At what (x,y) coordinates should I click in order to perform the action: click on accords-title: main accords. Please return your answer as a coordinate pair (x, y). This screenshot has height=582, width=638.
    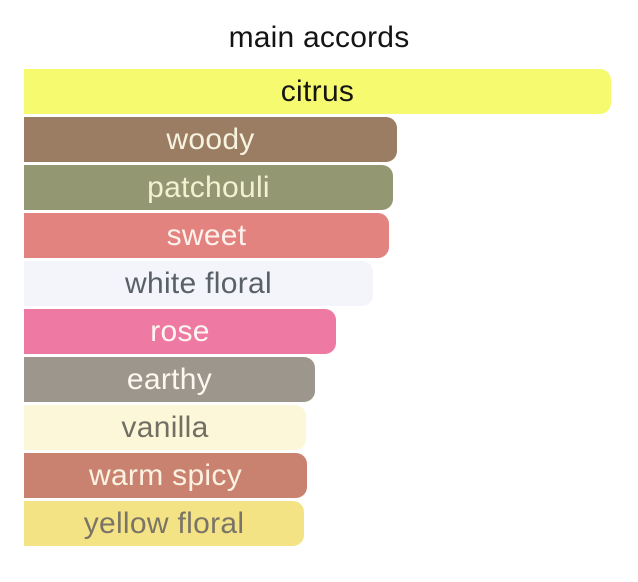
    Looking at the image, I should click on (319, 37).